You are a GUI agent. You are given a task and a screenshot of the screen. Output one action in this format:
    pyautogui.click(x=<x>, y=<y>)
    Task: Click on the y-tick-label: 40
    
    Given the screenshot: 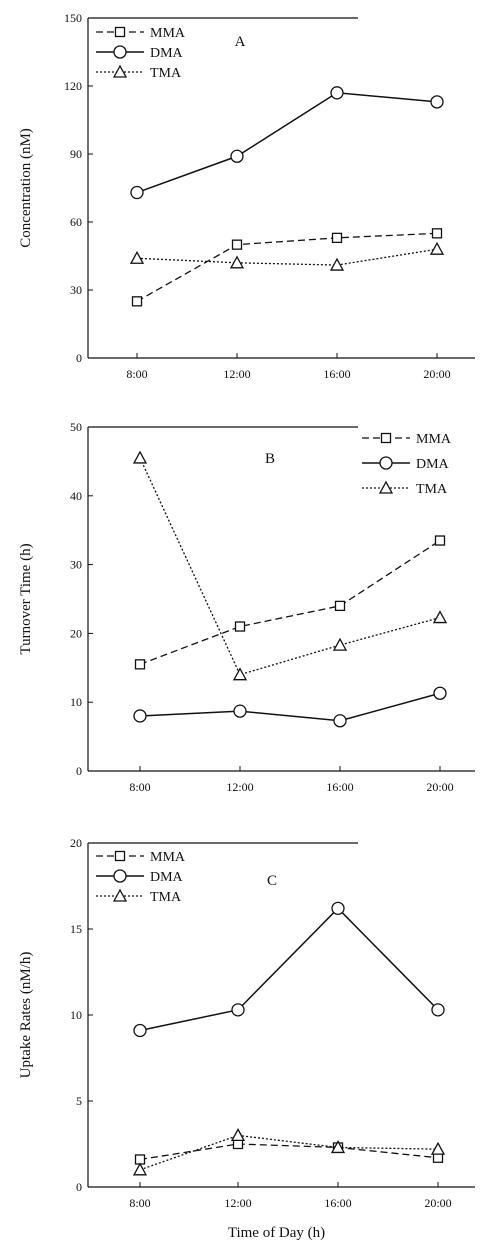 What is the action you would take?
    pyautogui.click(x=76, y=496)
    